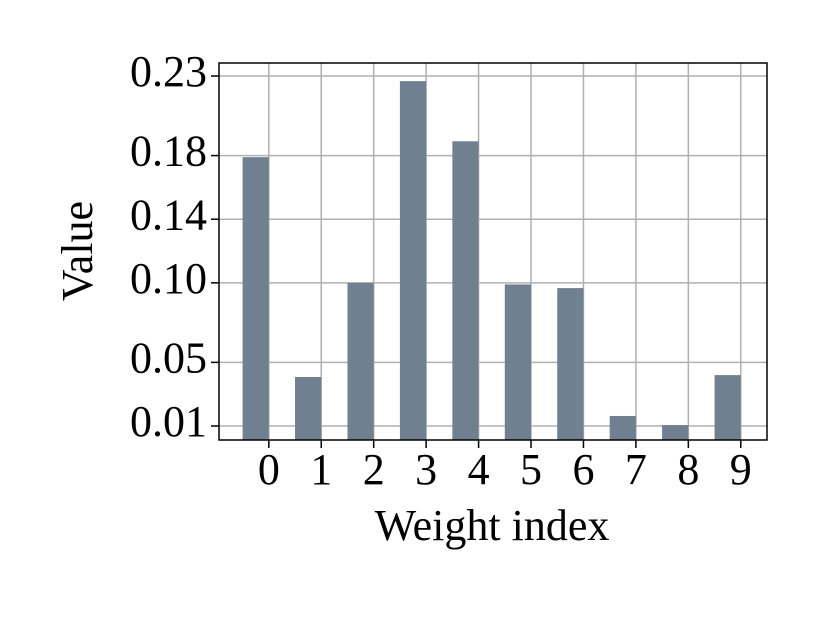 This screenshot has width=830, height=623. I want to click on x-tick-label: 2, so click(374, 469).